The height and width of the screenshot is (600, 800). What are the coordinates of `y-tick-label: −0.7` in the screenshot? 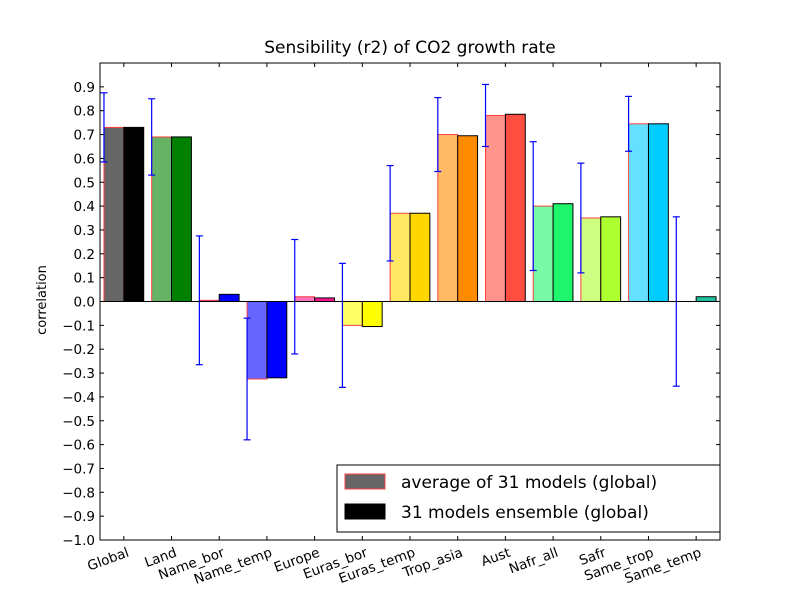 It's located at (78, 469).